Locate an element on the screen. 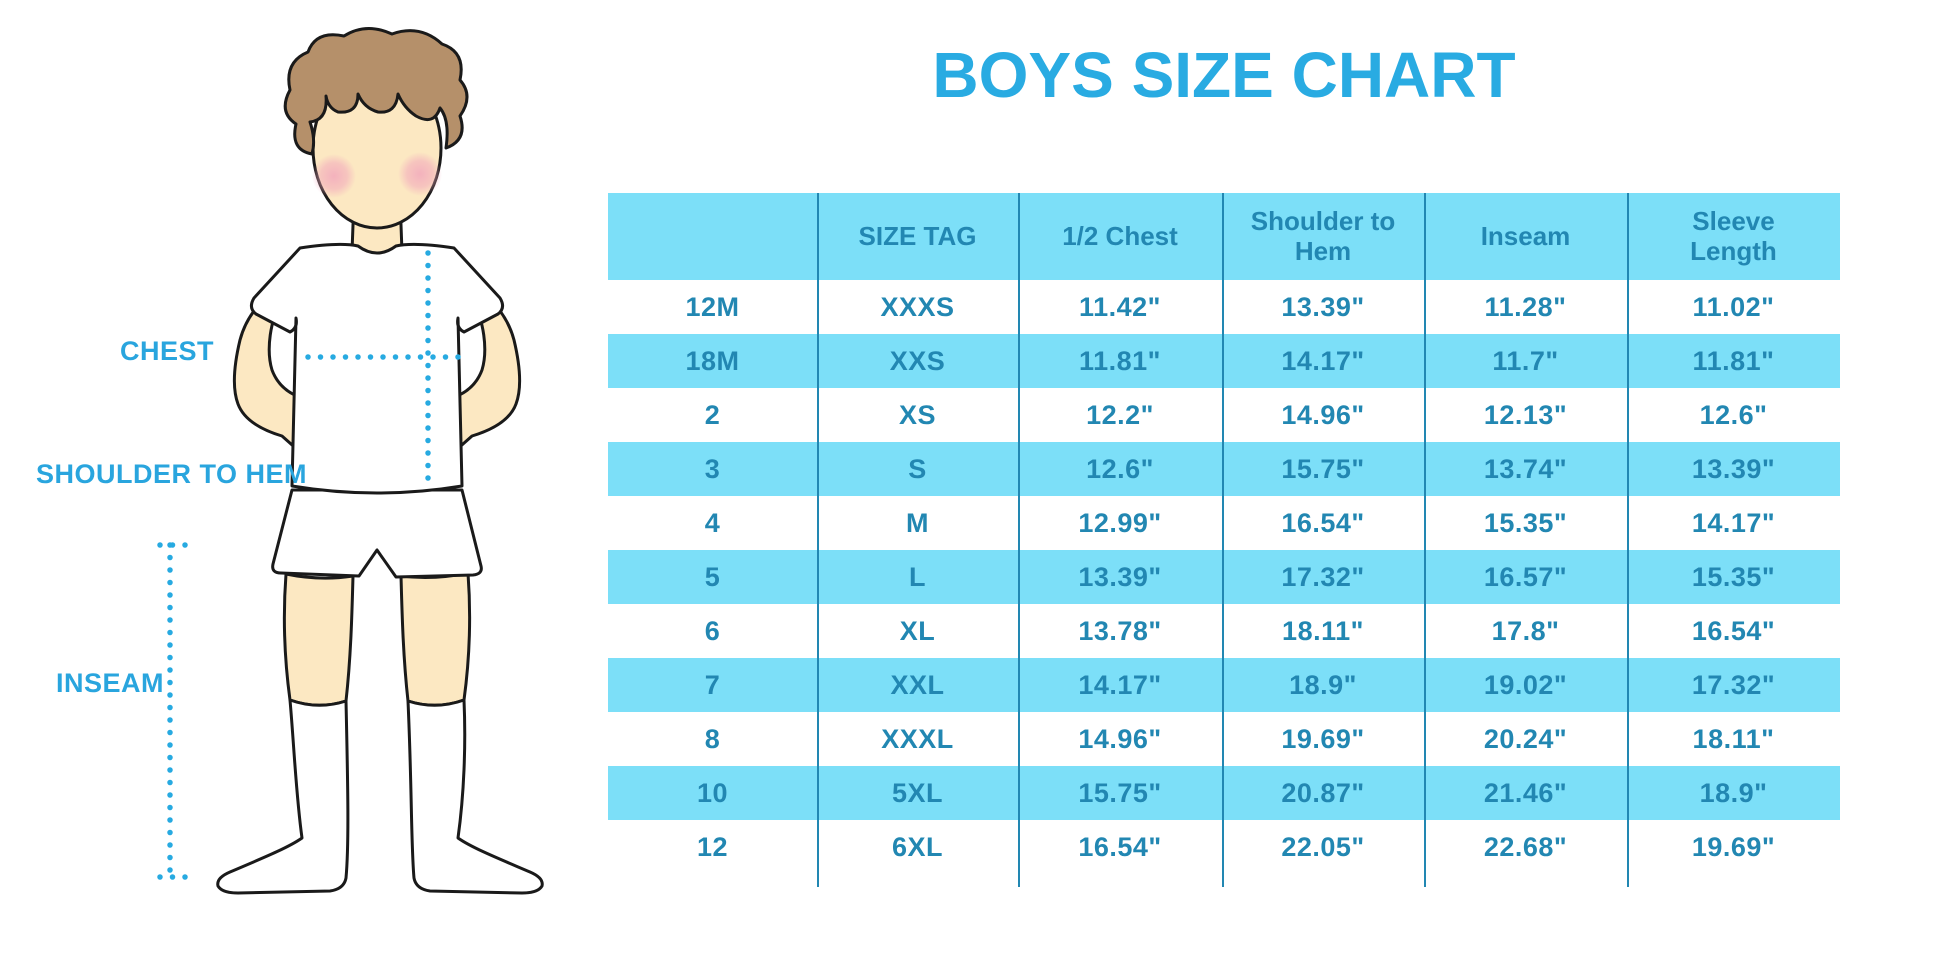 This screenshot has height=973, width=1946. table-cell: 16.57" is located at coordinates (1525, 576).